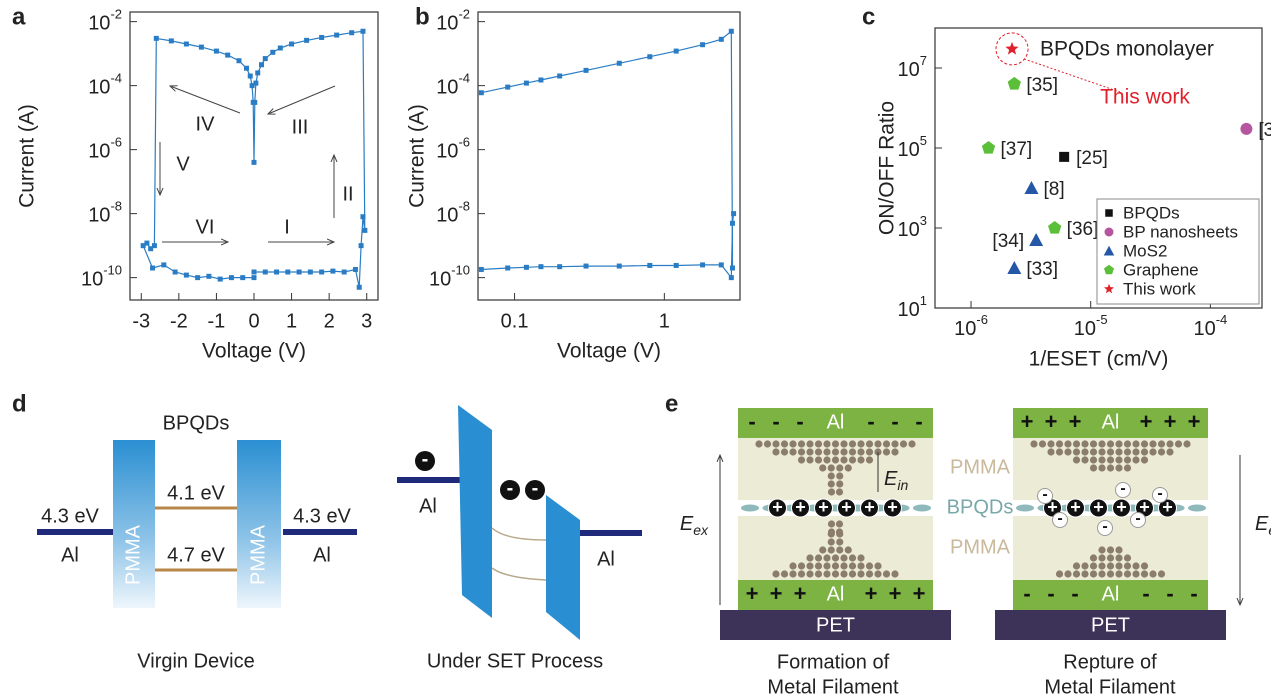 Image resolution: width=1271 pixels, height=697 pixels. Describe the element at coordinates (923, 60) in the screenshot. I see `tick-exponent: 7` at that location.